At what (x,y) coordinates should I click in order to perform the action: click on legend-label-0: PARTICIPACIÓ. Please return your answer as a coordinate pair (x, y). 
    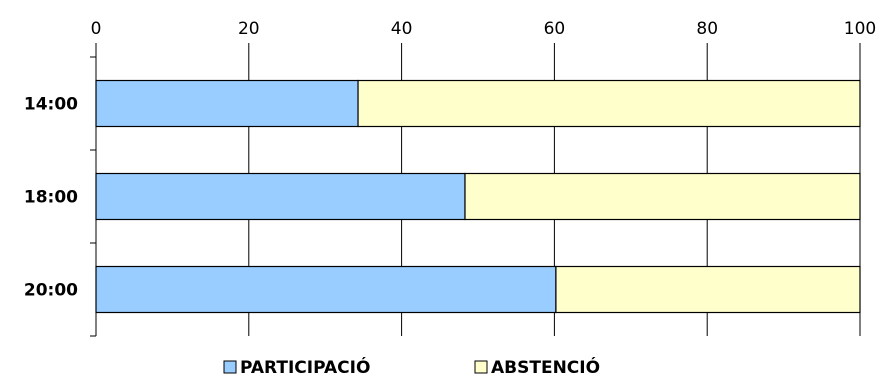
    Looking at the image, I should click on (305, 367).